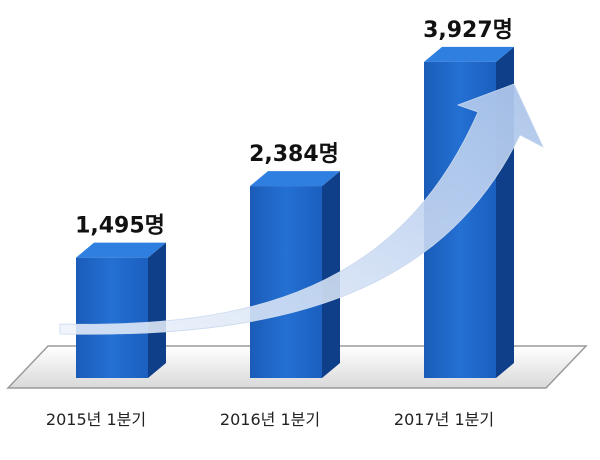  Describe the element at coordinates (468, 30) in the screenshot. I see `data-label: 3,927명` at that location.